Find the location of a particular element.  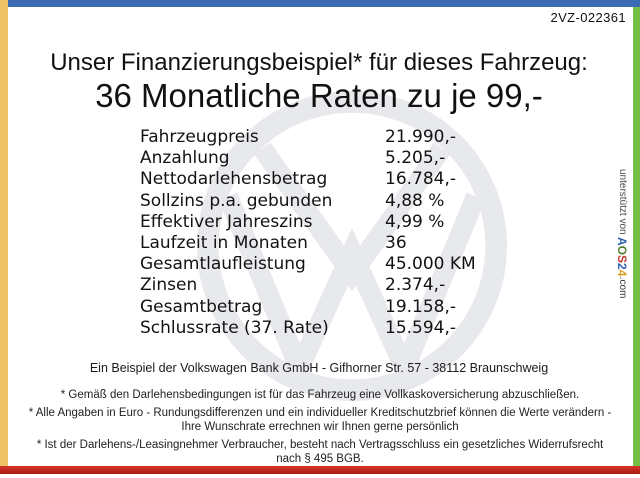

vehicle-ref-number: 2VZ-022361 is located at coordinates (588, 17).